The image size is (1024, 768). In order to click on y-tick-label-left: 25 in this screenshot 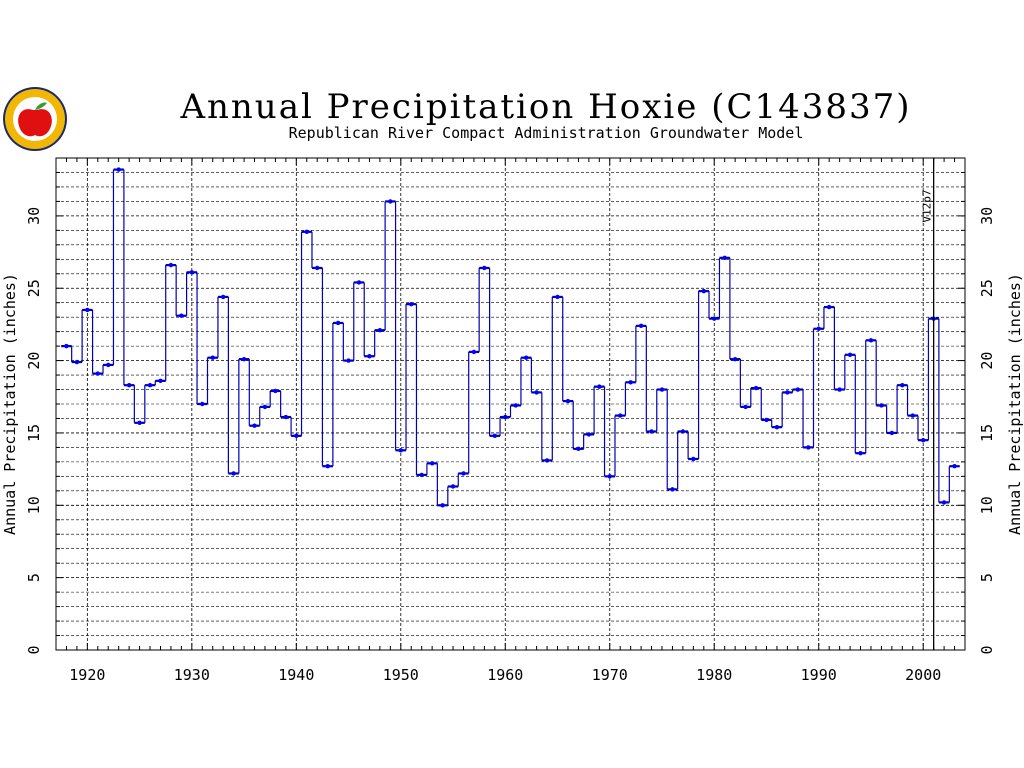, I will do `click(34, 288)`.